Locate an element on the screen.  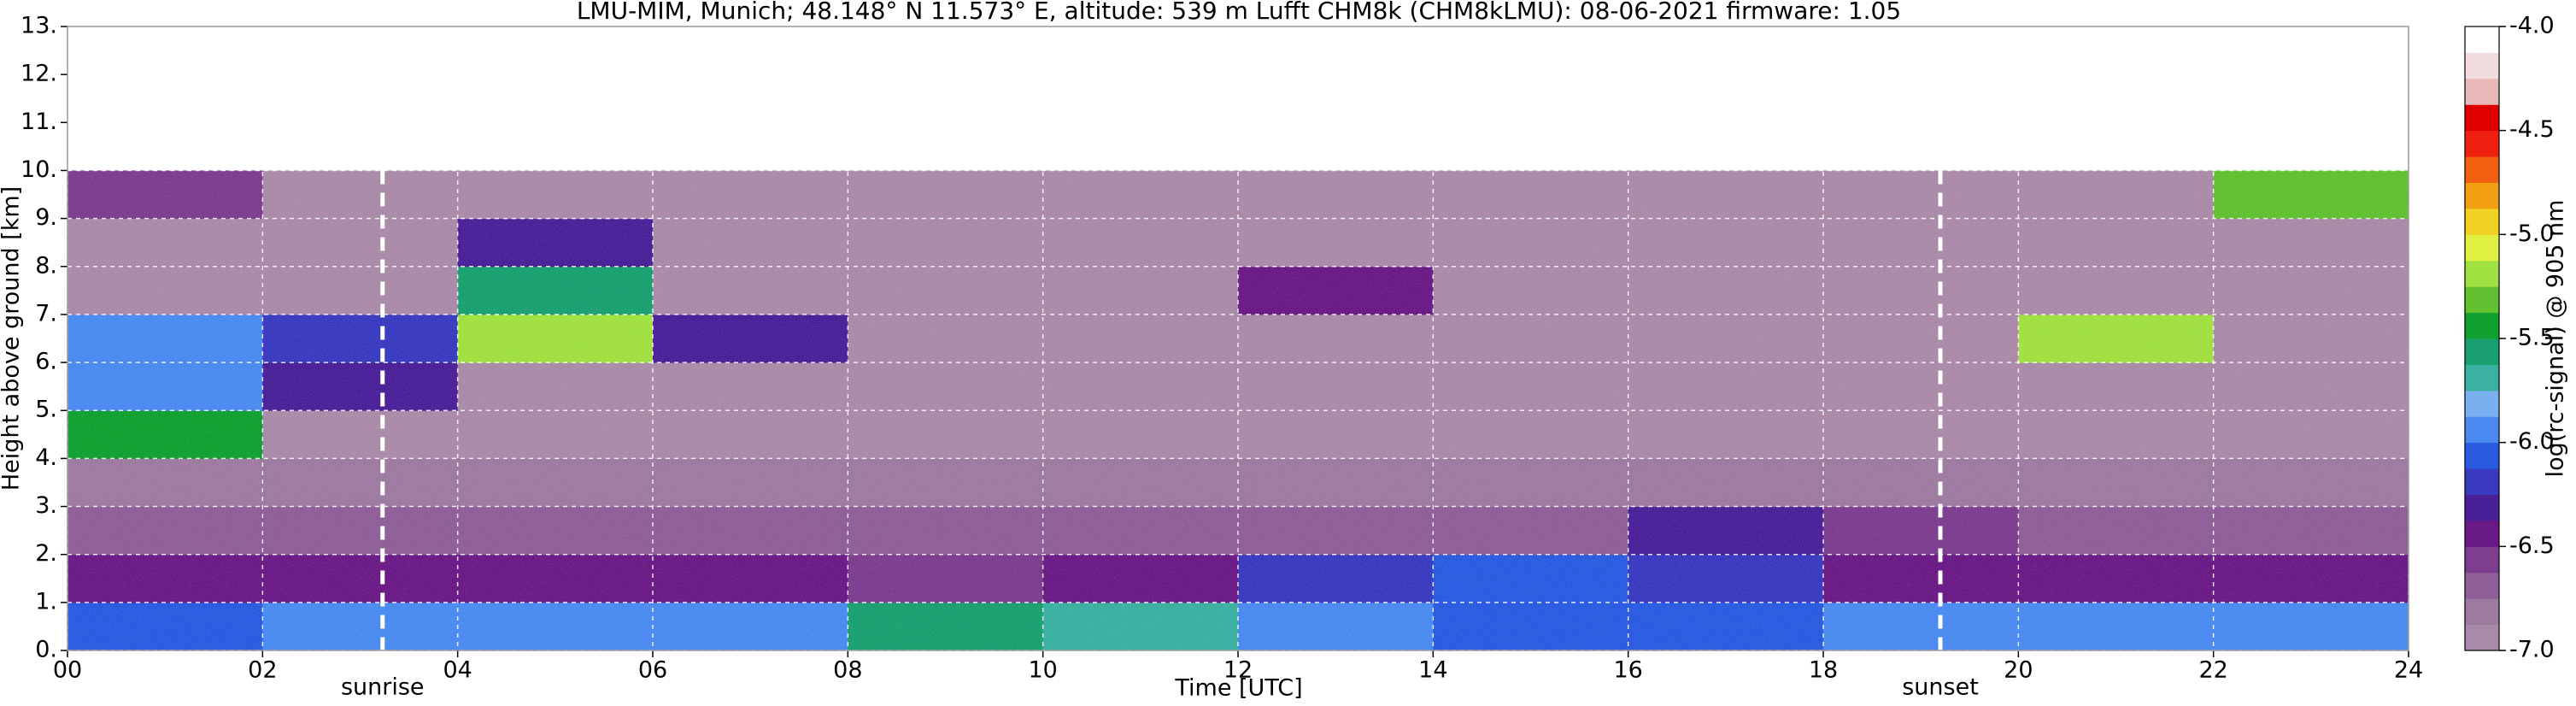
colorbar-tick-label: -4.5 is located at coordinates (2532, 129).